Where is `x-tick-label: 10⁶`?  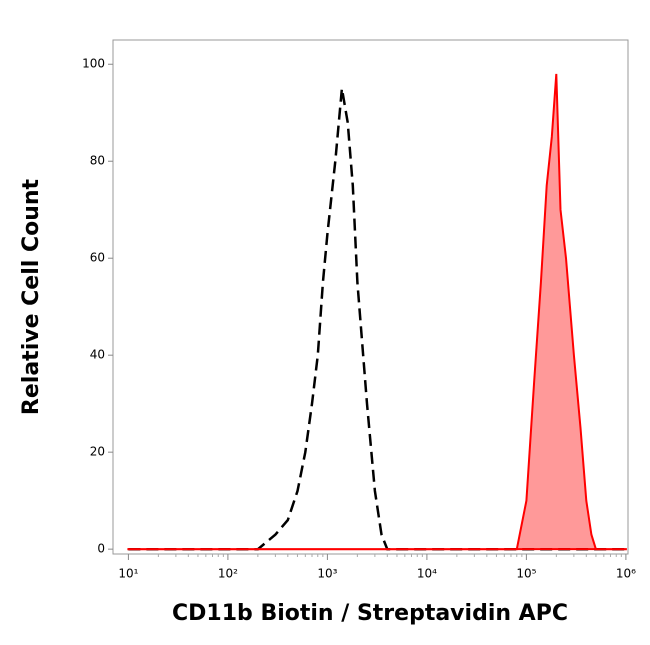
x-tick-label: 10⁶ is located at coordinates (626, 574).